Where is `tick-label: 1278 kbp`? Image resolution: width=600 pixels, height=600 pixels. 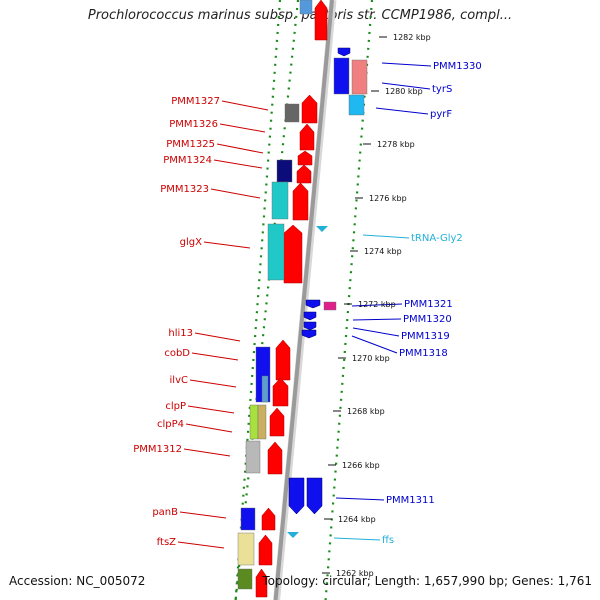 tick-label: 1278 kbp is located at coordinates (396, 144).